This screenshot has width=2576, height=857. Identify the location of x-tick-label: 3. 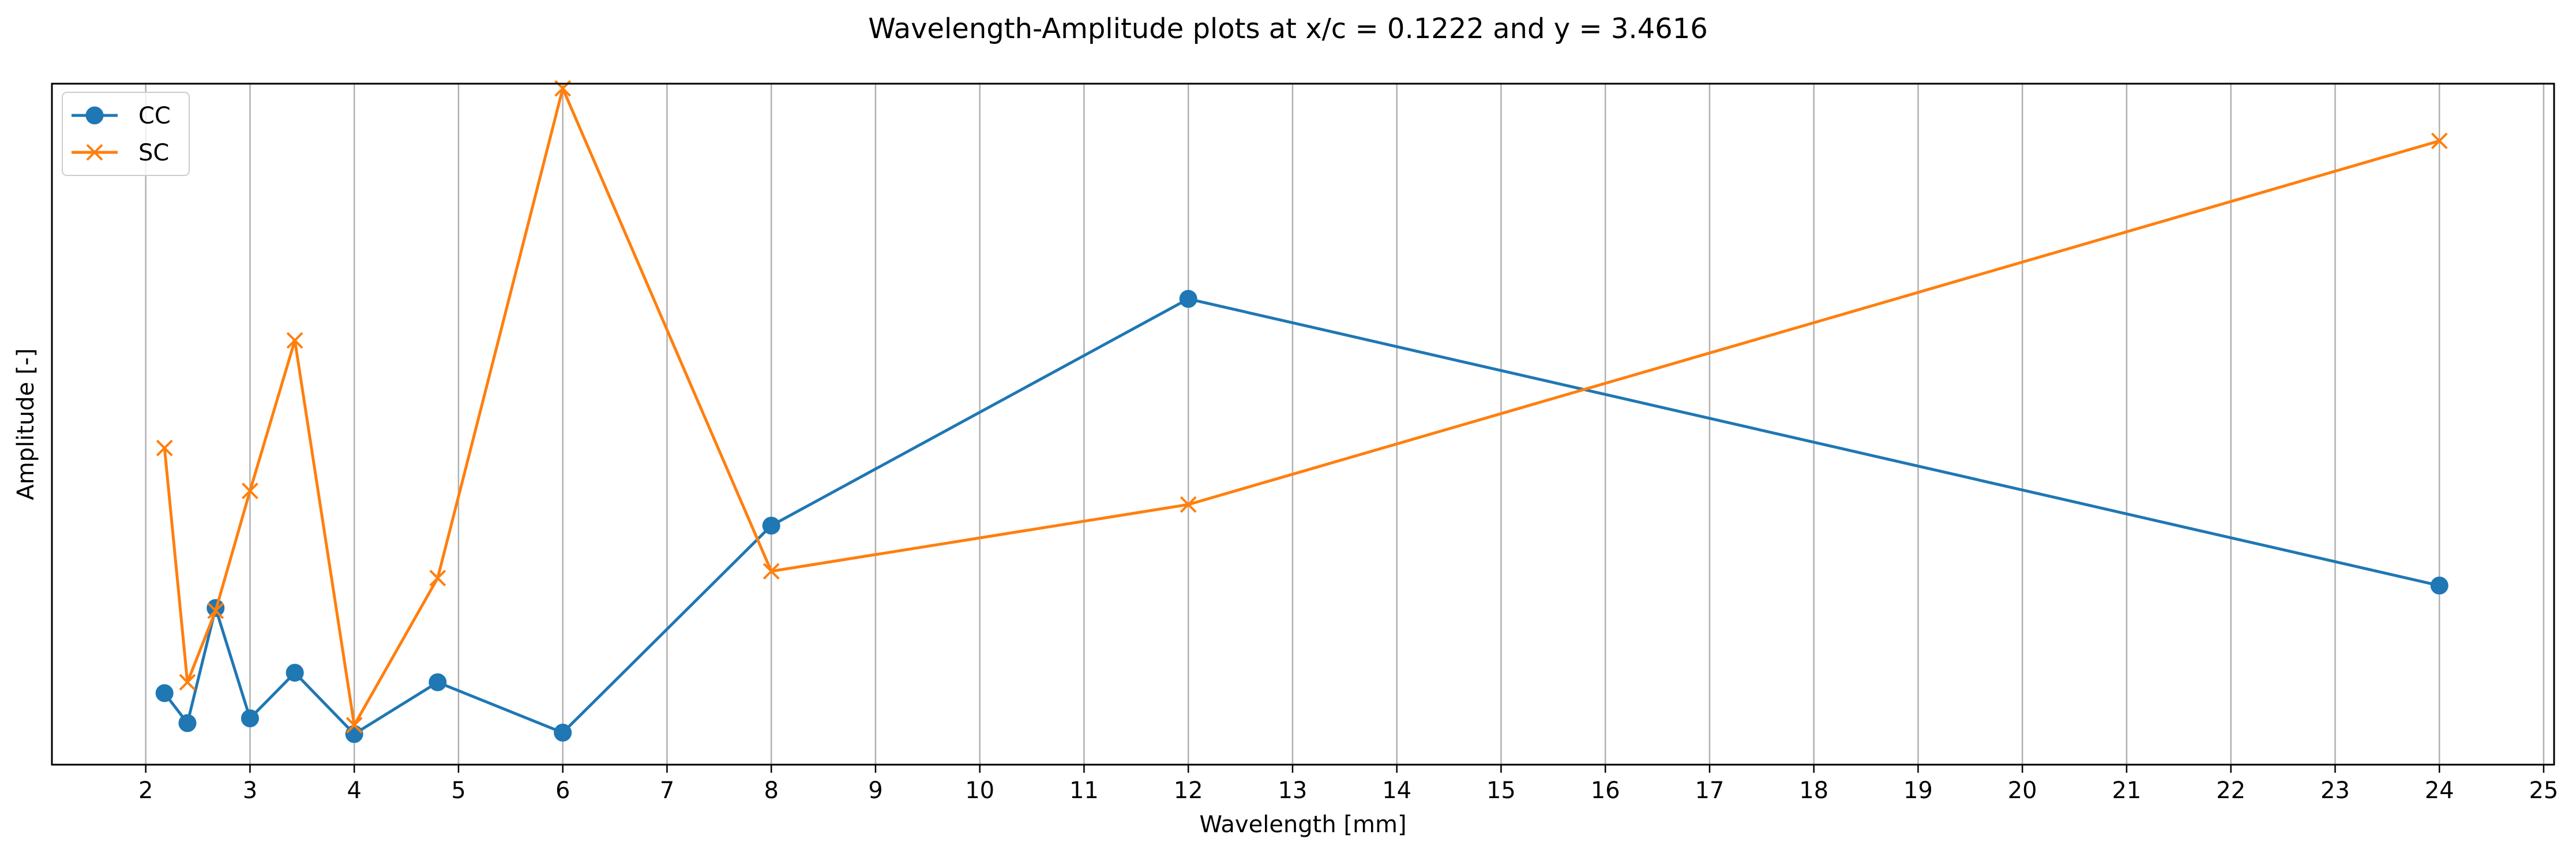
(250, 790).